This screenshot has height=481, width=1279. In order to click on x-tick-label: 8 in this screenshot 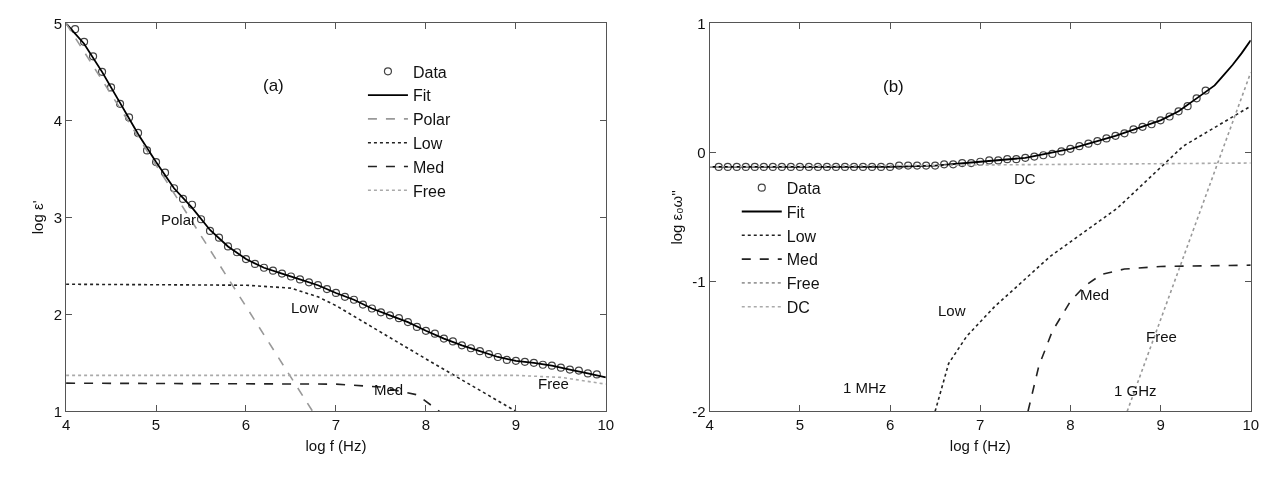, I will do `click(426, 425)`.